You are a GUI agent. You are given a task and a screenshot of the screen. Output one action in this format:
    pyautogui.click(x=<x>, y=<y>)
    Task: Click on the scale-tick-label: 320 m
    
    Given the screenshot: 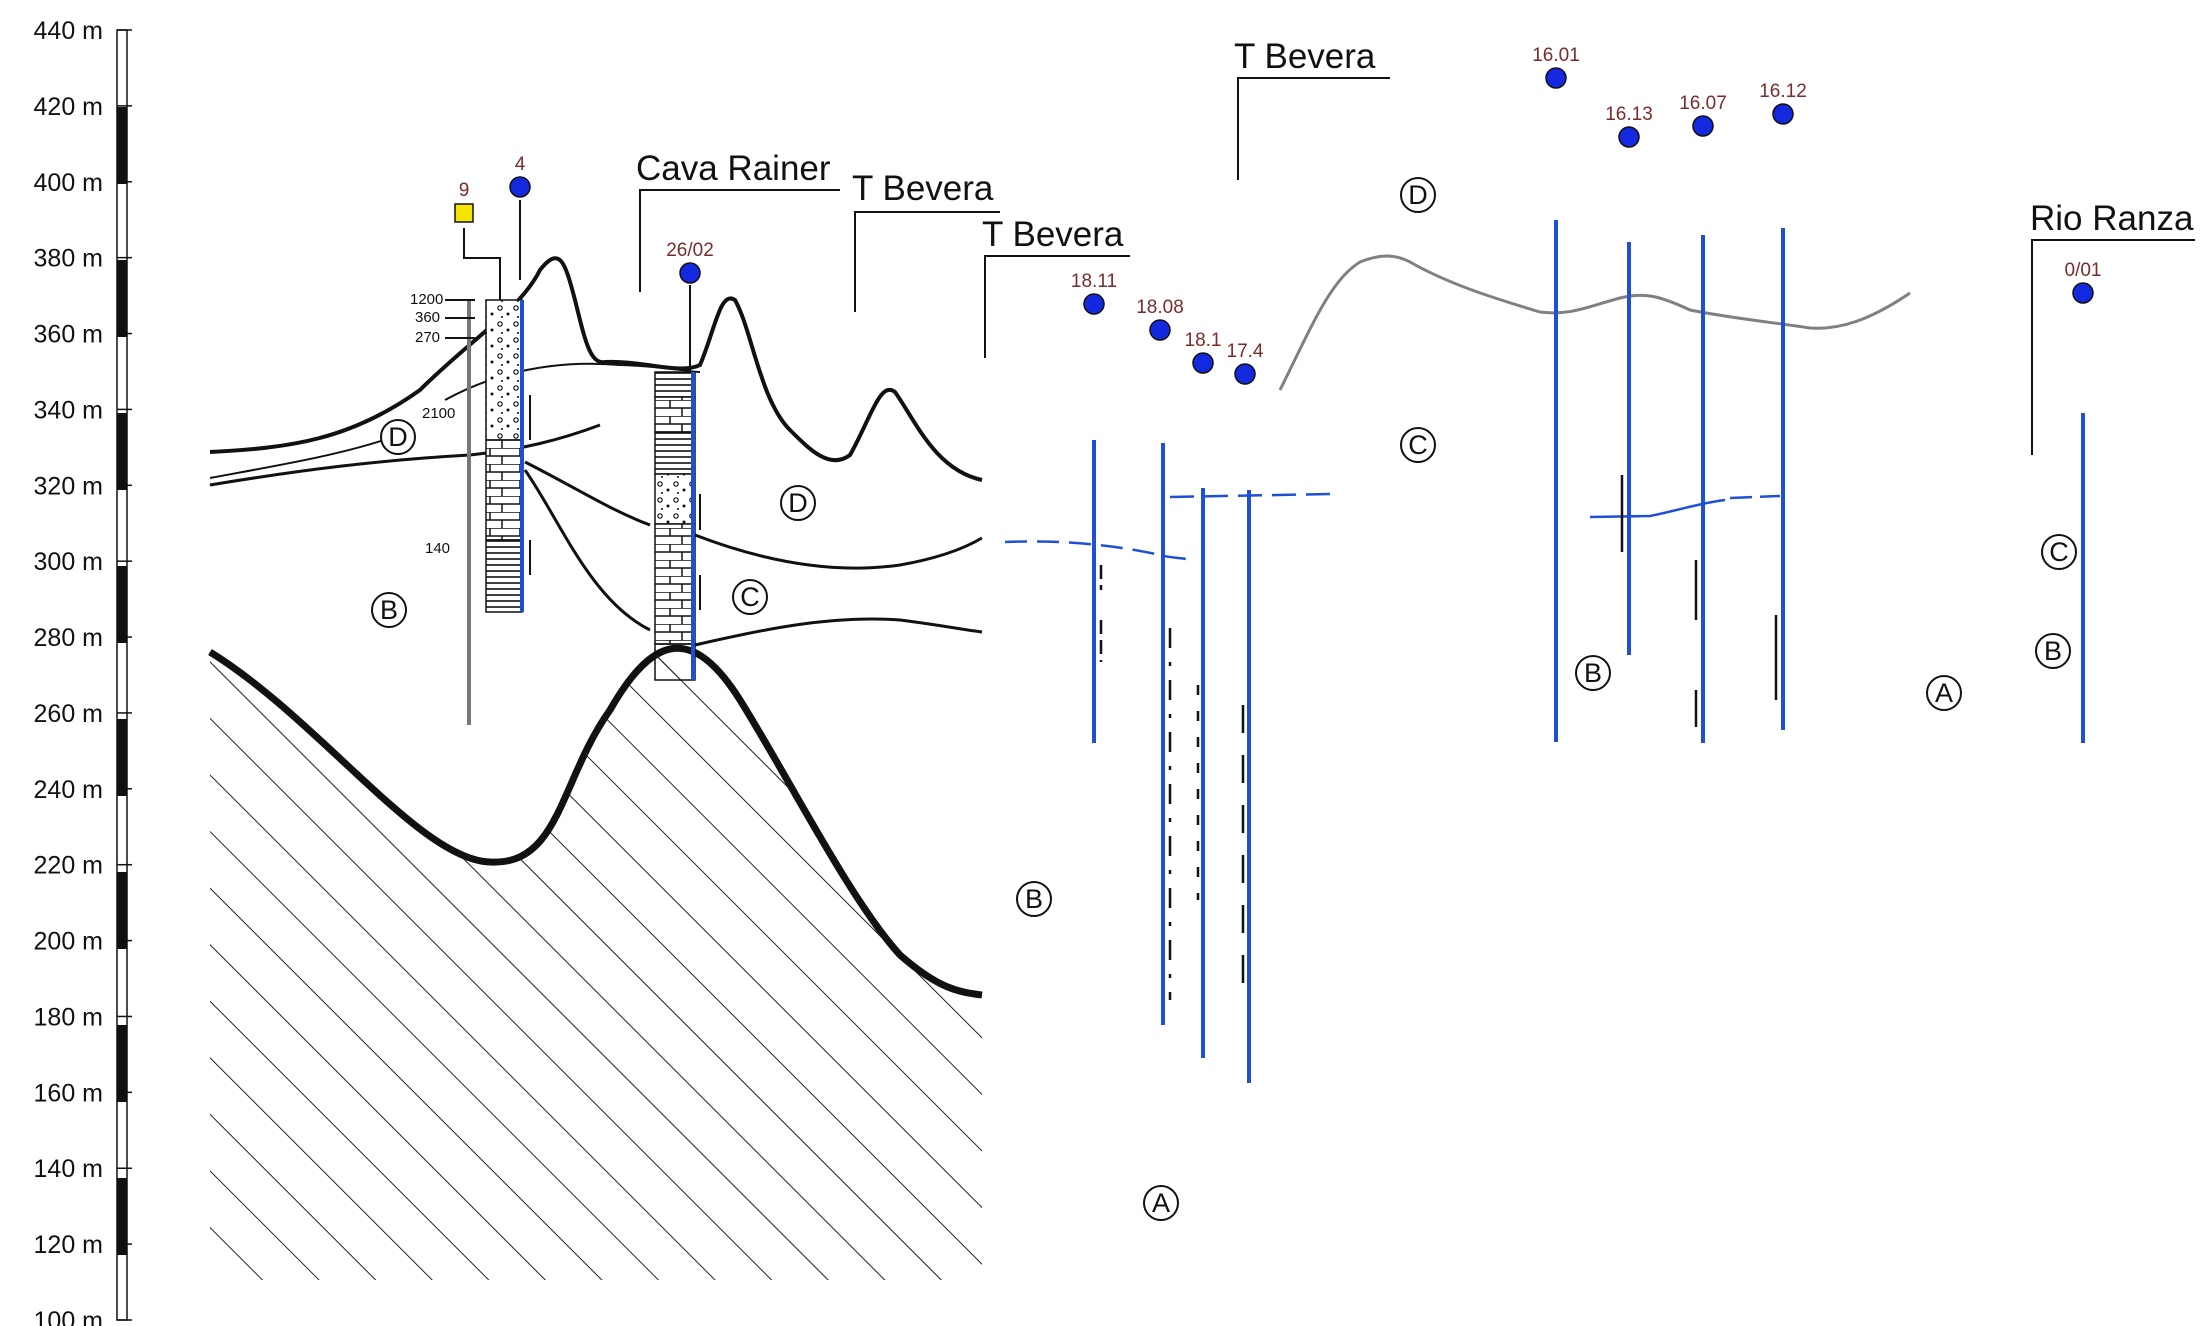 What is the action you would take?
    pyautogui.click(x=68, y=486)
    